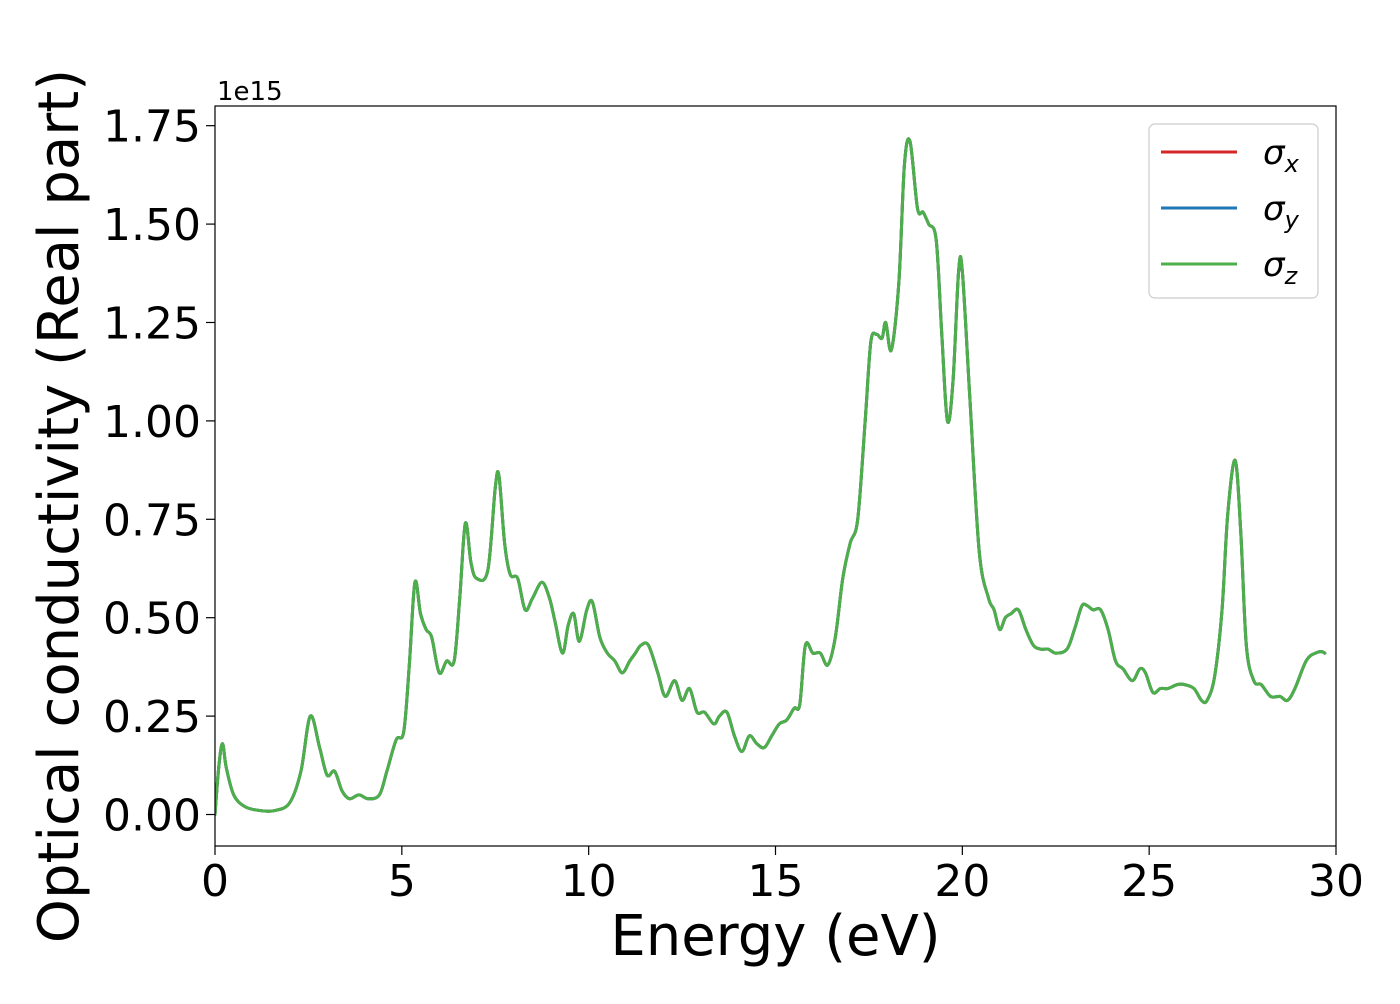 The image size is (1400, 1004). Describe the element at coordinates (1230, 267) in the screenshot. I see `legend-entry: σz` at that location.